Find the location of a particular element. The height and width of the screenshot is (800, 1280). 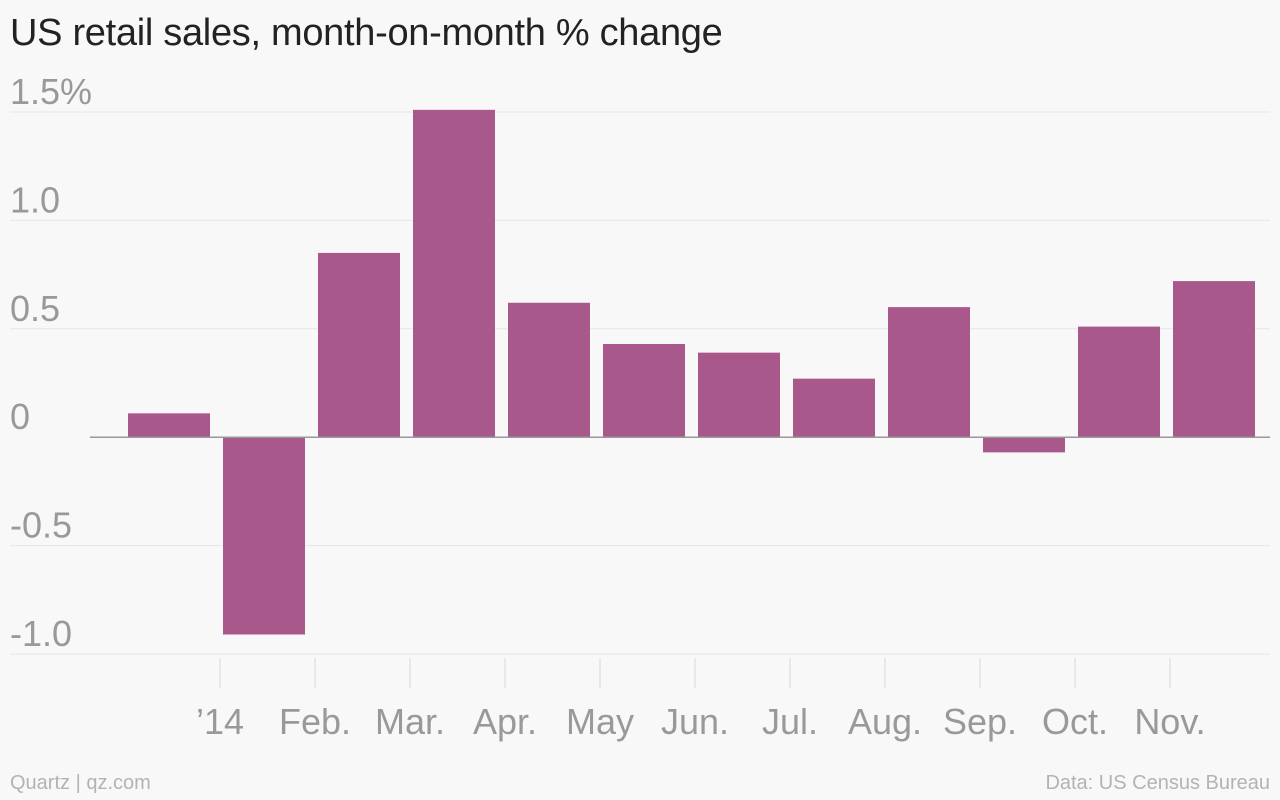

x-tick-label: Sep. is located at coordinates (980, 721).